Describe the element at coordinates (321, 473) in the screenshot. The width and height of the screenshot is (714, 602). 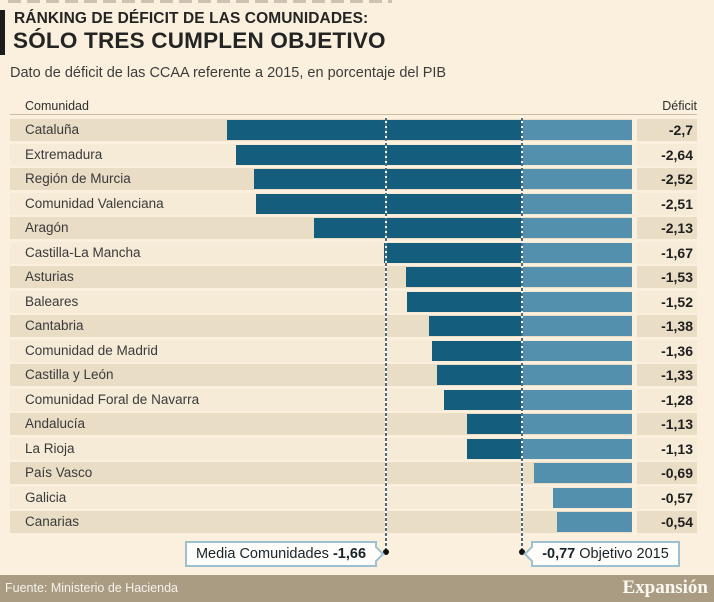
I see `row-stripe: País Vasco` at that location.